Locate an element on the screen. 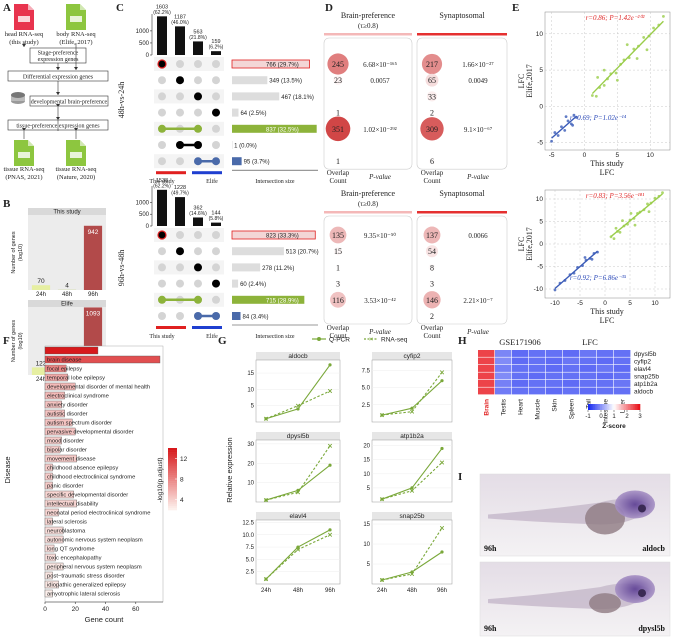 The image size is (676, 638). intersection-label: 95 (3.7%) is located at coordinates (257, 163).